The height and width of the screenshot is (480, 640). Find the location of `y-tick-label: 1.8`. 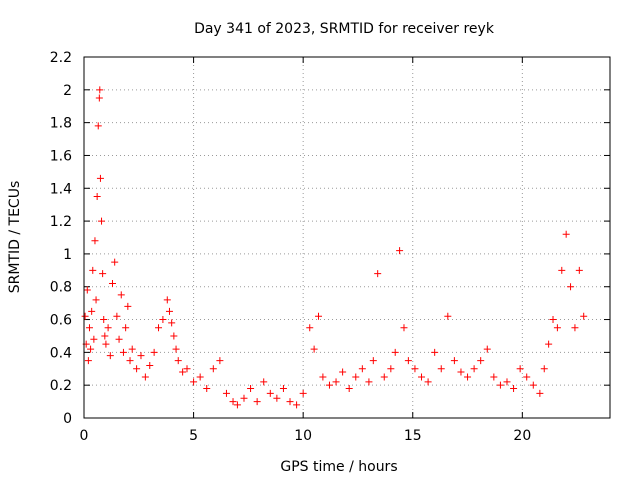

y-tick-label: 1.8 is located at coordinates (61, 124).